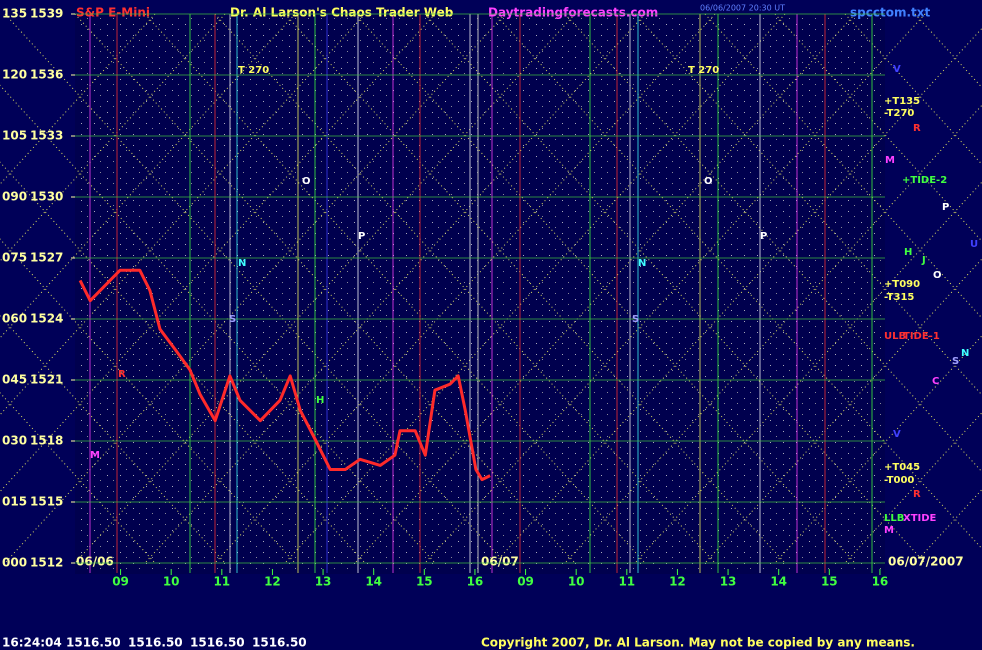  I want to click on timestamp: 06/06/2007 20:30 UT, so click(742, 8).